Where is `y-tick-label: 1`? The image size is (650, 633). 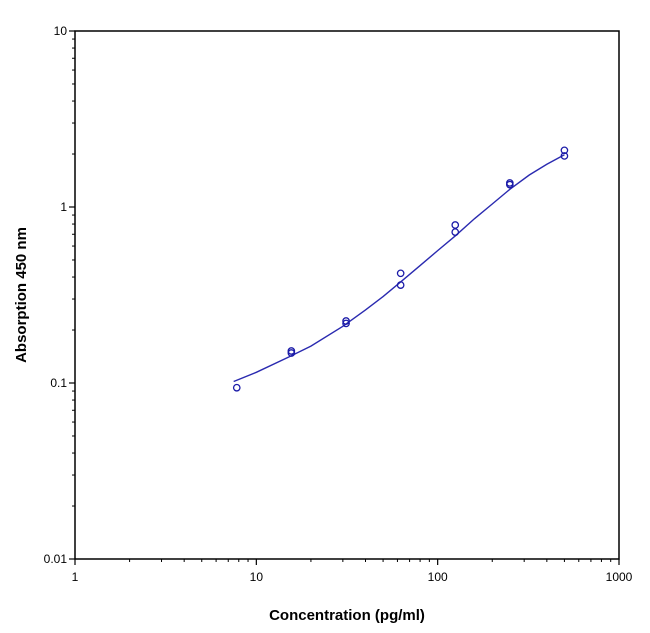 y-tick-label: 1 is located at coordinates (63, 207).